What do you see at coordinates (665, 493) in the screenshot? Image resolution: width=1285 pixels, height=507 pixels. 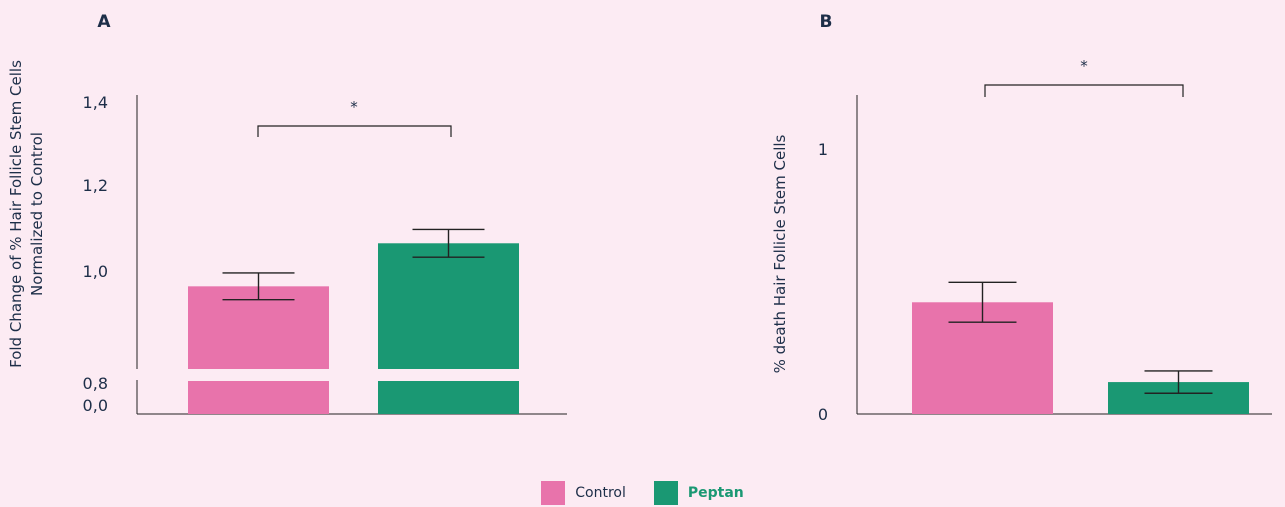 I see `legend-swatch-peptan` at bounding box center [665, 493].